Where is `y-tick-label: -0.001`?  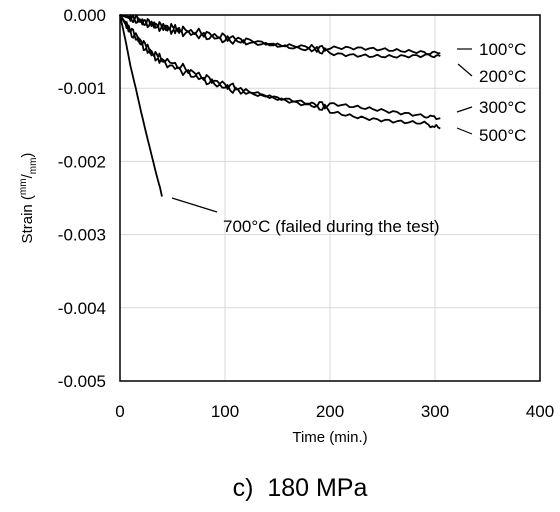 y-tick-label: -0.001 is located at coordinates (82, 88).